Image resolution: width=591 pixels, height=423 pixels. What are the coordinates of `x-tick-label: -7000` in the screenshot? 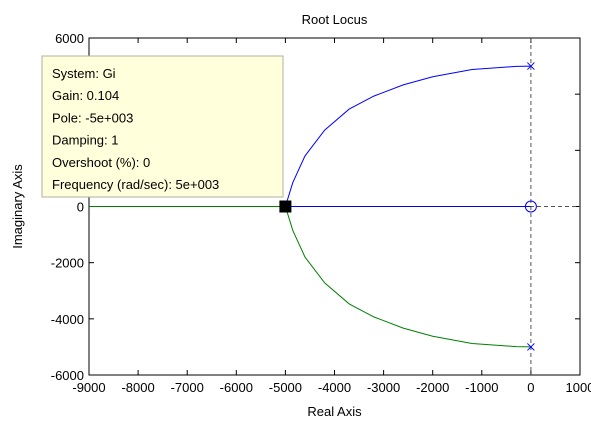 It's located at (187, 387).